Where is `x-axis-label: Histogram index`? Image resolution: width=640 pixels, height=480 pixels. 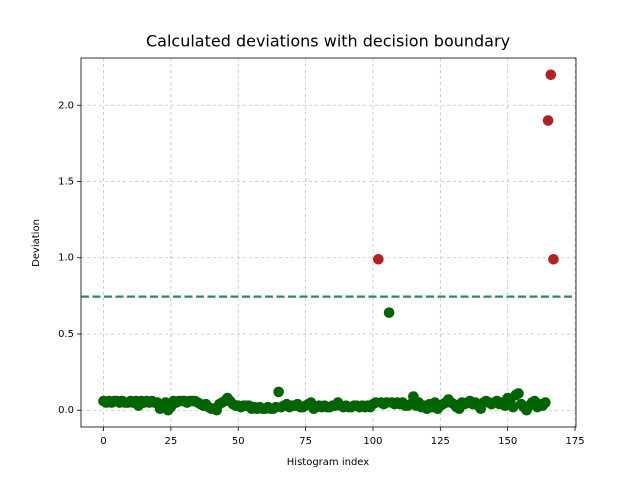
x-axis-label: Histogram index is located at coordinates (328, 462).